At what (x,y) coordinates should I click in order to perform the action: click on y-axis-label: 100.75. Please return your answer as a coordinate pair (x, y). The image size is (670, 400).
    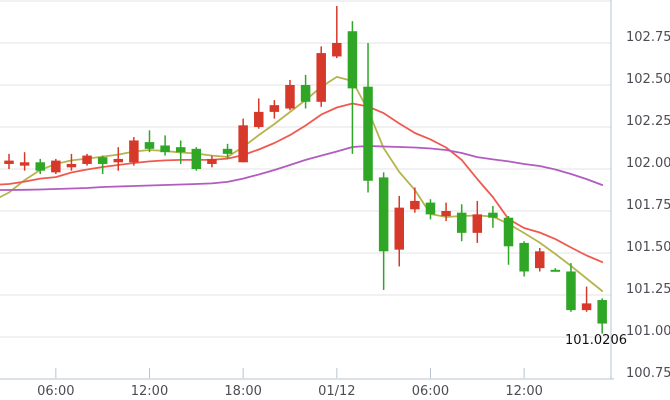
    Looking at the image, I should click on (648, 373).